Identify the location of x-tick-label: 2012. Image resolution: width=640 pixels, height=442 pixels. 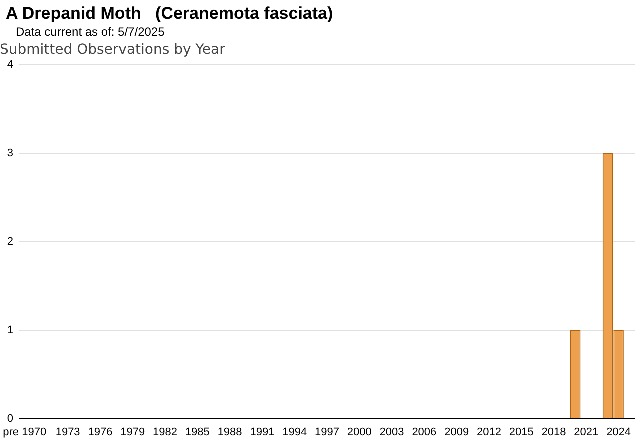
(489, 432).